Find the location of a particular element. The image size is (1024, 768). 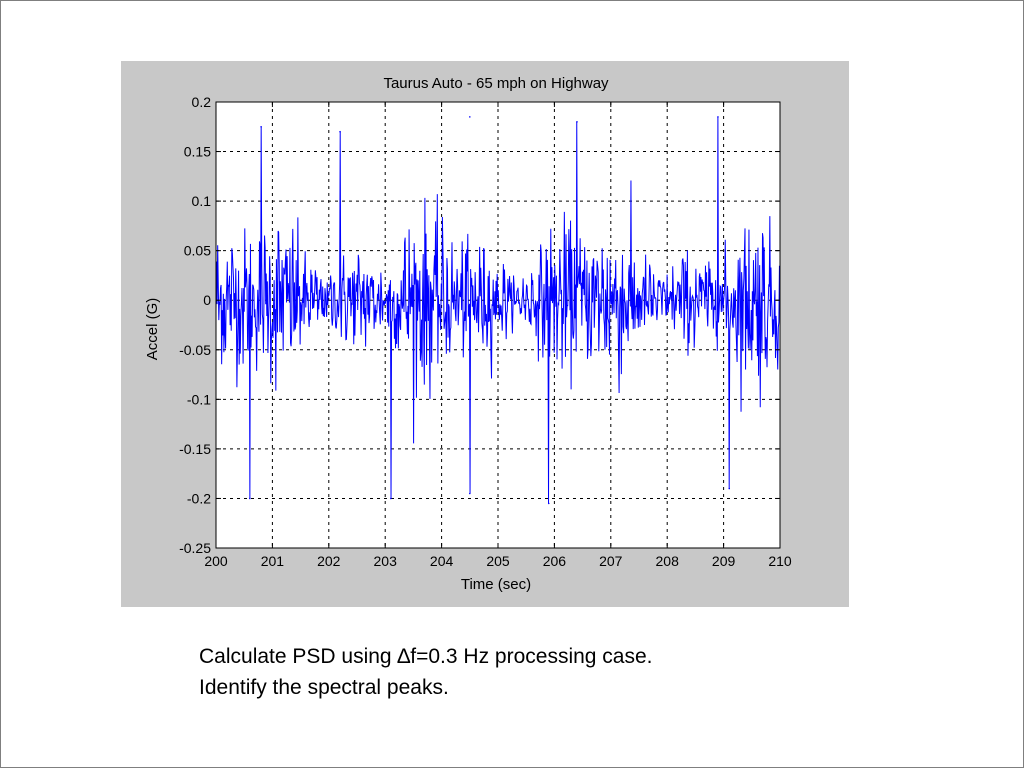

y-tick-label: -0.05 is located at coordinates (195, 350).